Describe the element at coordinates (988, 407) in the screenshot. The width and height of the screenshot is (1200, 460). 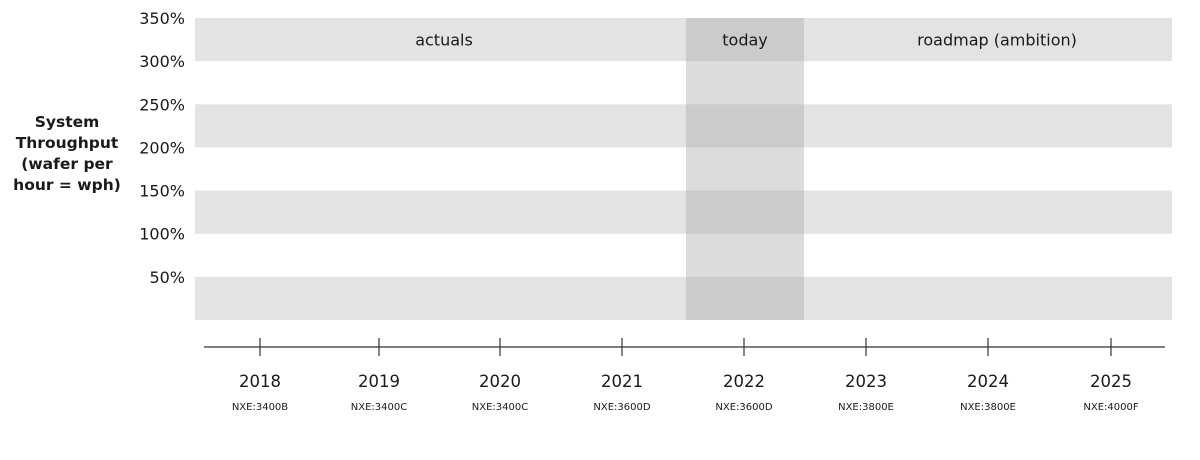
I see `model-label-2024: NXE:3800E` at that location.